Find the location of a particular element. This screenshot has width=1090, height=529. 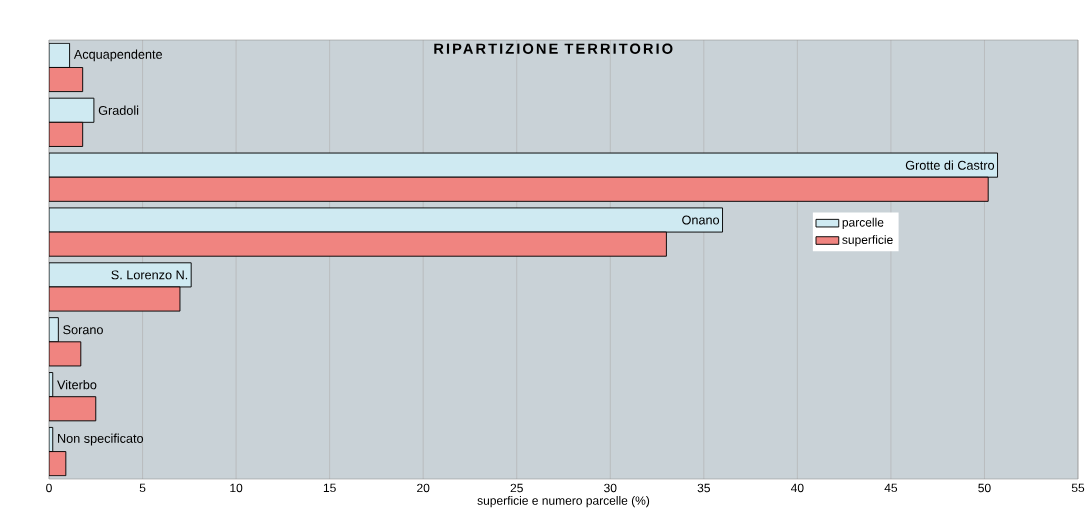

x-tick-label: 20 is located at coordinates (423, 488).